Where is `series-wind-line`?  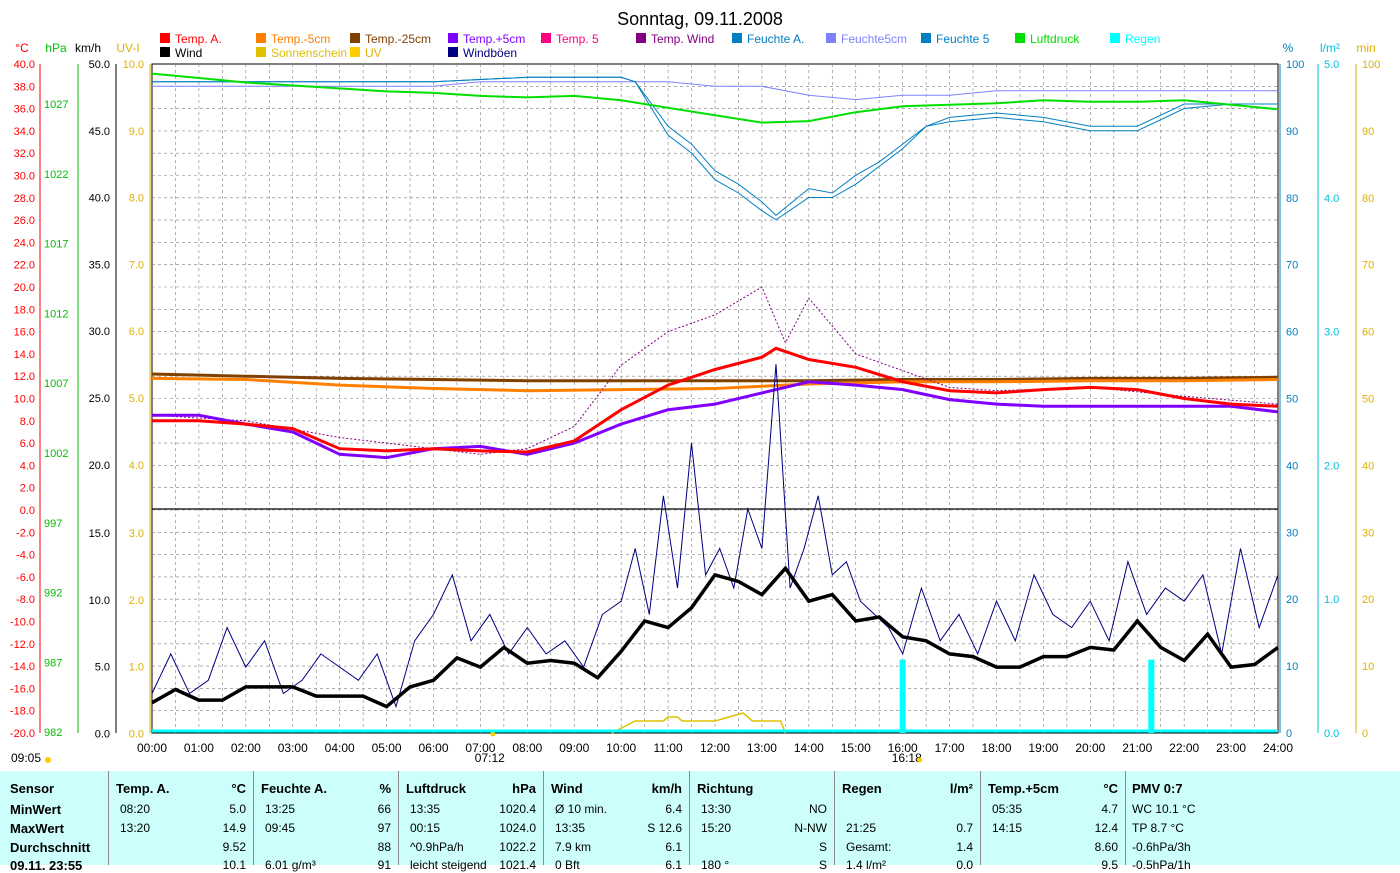
series-wind-line is located at coordinates (715, 637).